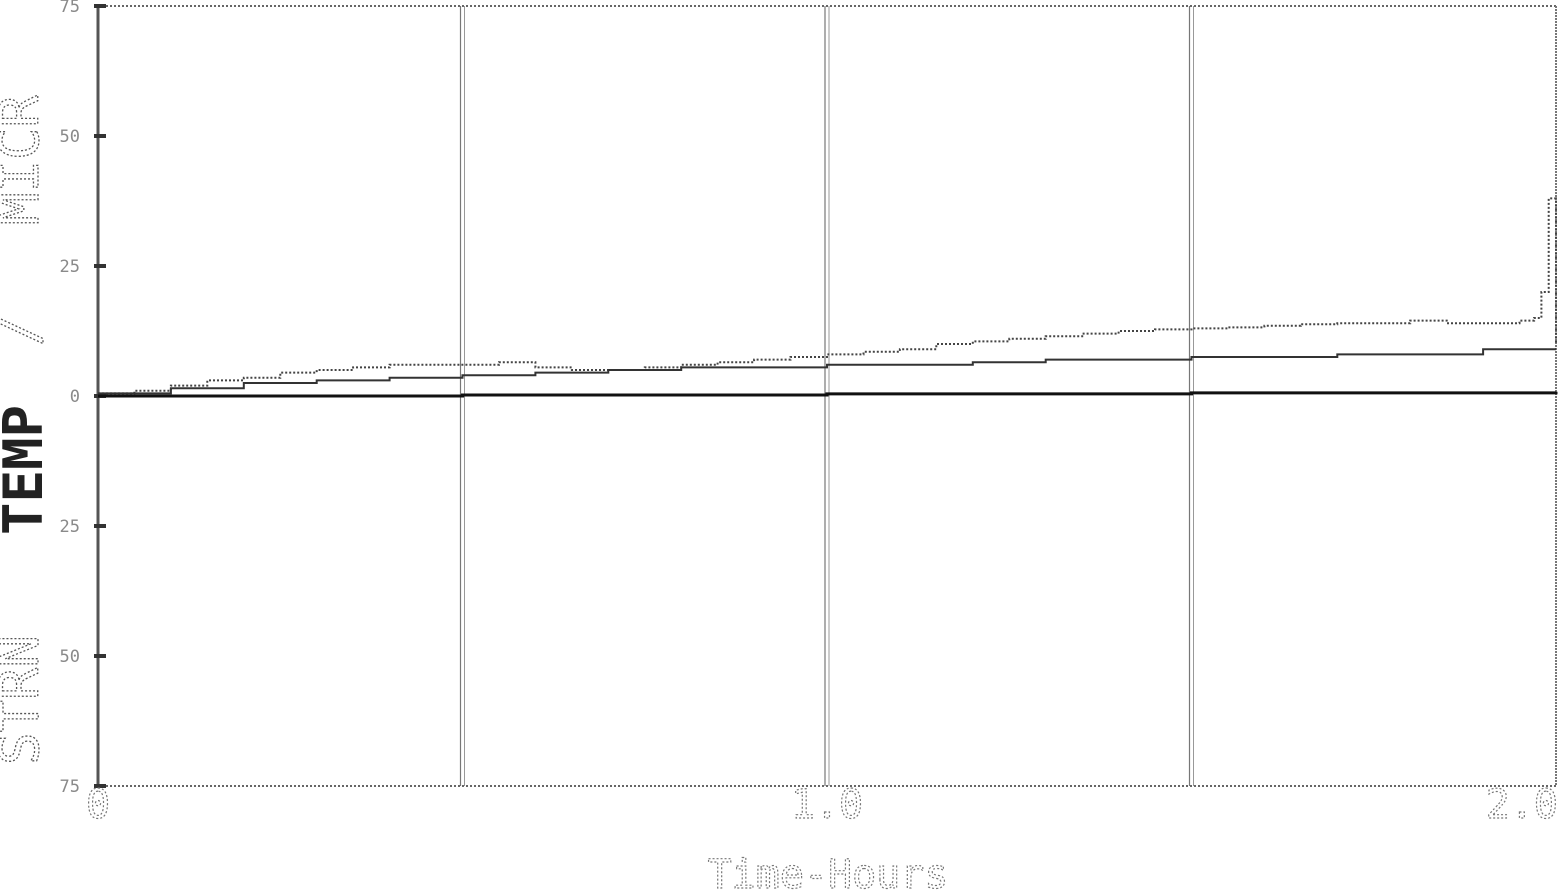 The width and height of the screenshot is (1562, 893). What do you see at coordinates (25, 159) in the screenshot?
I see `y-title-part-micr: MICR` at bounding box center [25, 159].